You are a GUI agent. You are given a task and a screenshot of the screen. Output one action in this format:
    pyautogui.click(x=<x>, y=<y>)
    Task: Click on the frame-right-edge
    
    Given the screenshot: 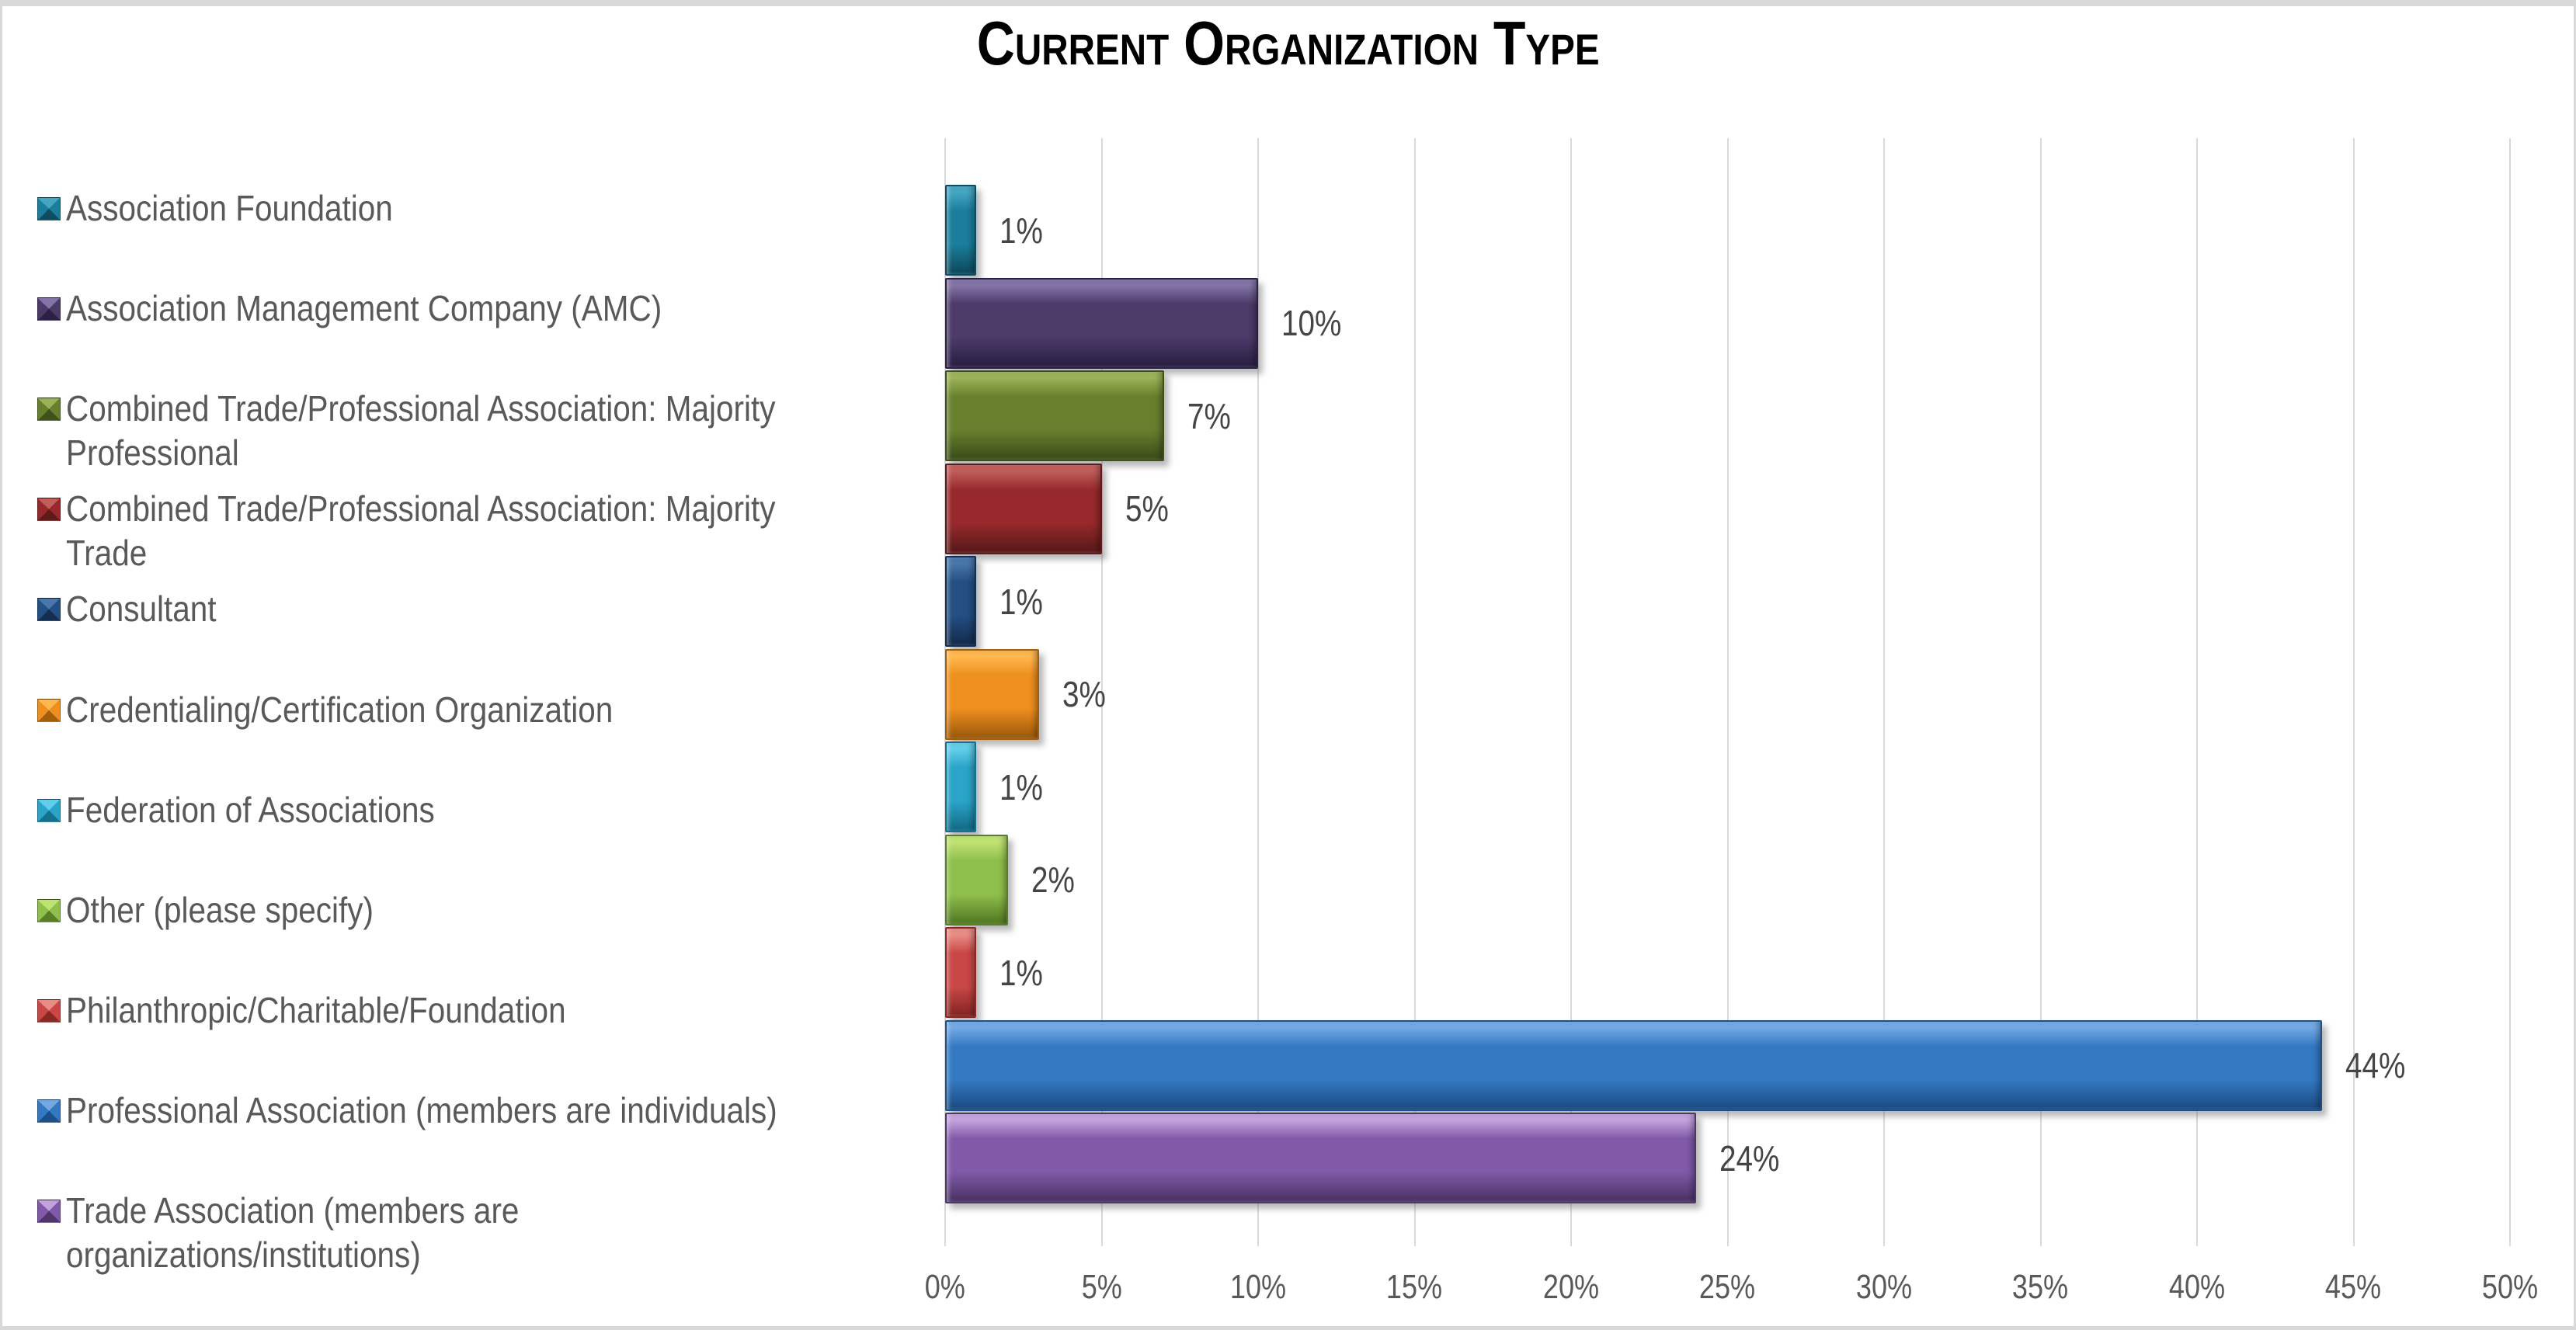 What is the action you would take?
    pyautogui.click(x=2575, y=665)
    